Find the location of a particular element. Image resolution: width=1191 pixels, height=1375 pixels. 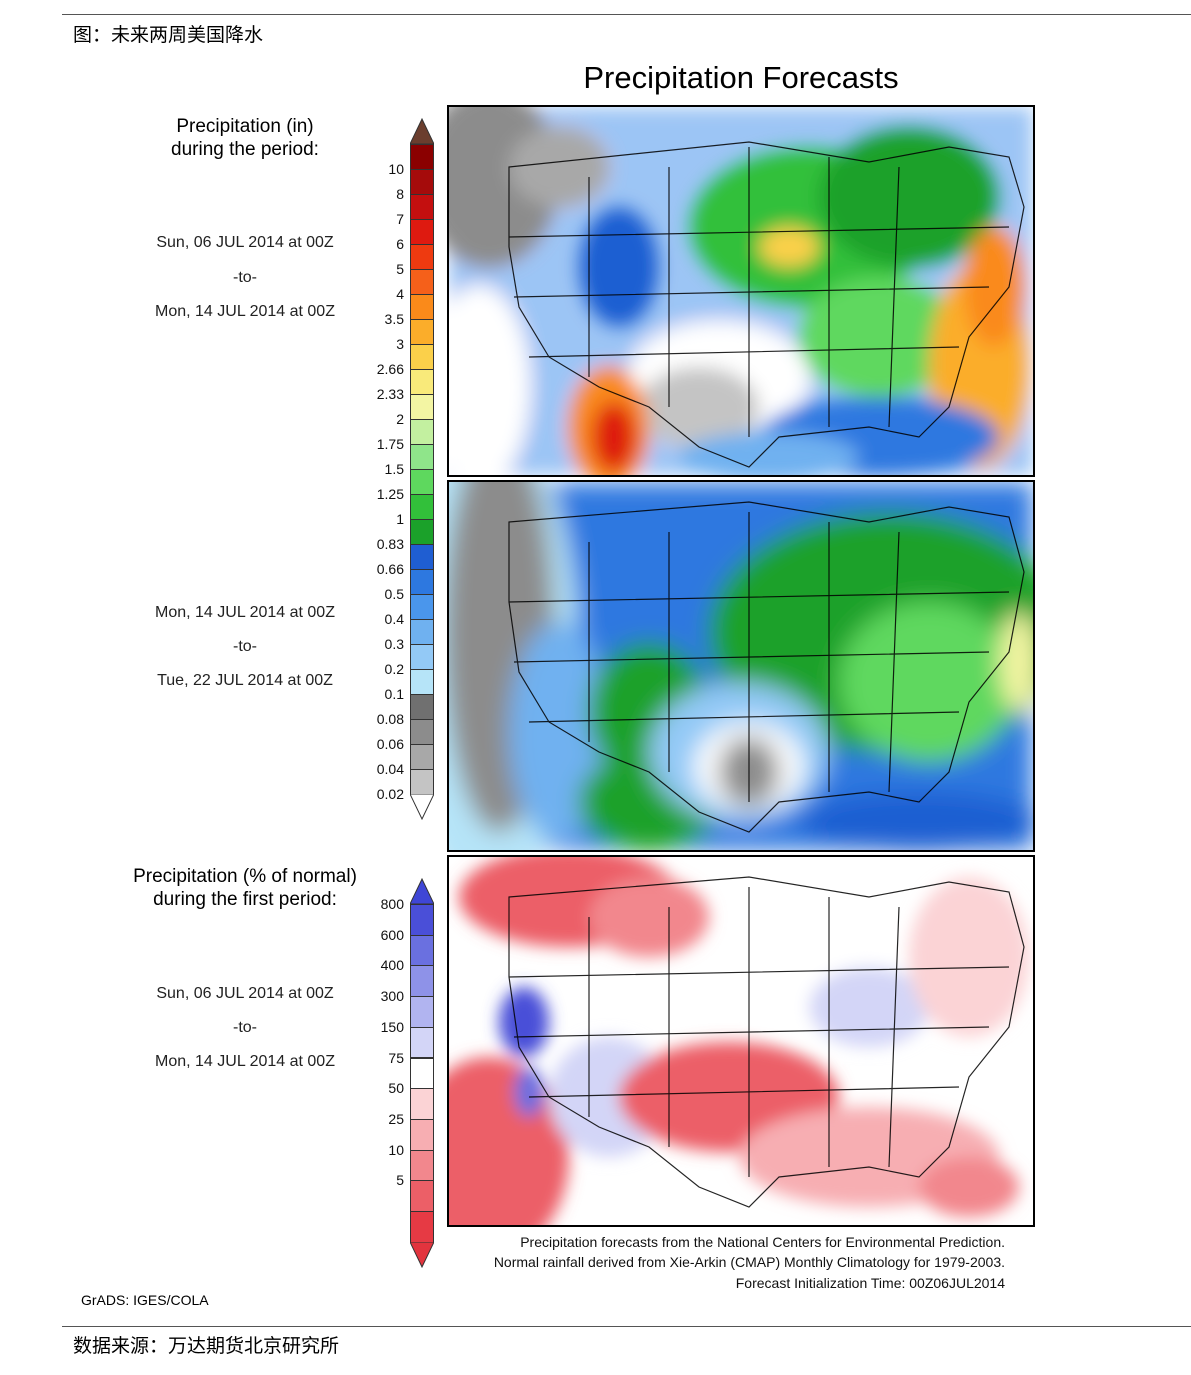

precip-tick-label: 2.66 is located at coordinates (390, 369).